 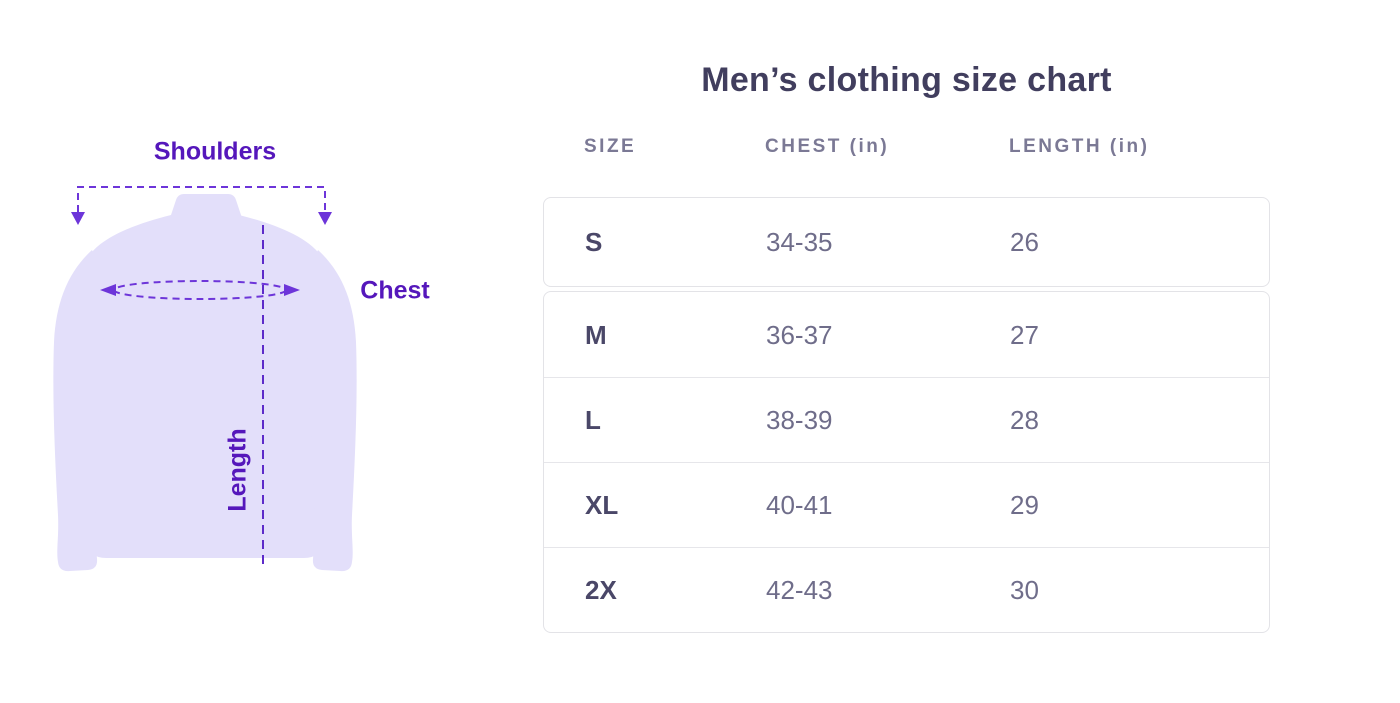 What do you see at coordinates (1024, 505) in the screenshot?
I see `length-cell: 29` at bounding box center [1024, 505].